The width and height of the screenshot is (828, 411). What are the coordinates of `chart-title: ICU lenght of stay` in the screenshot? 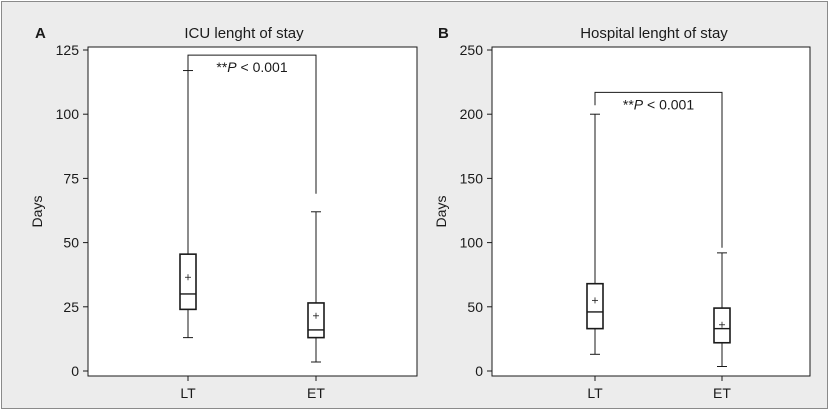 It's located at (244, 33).